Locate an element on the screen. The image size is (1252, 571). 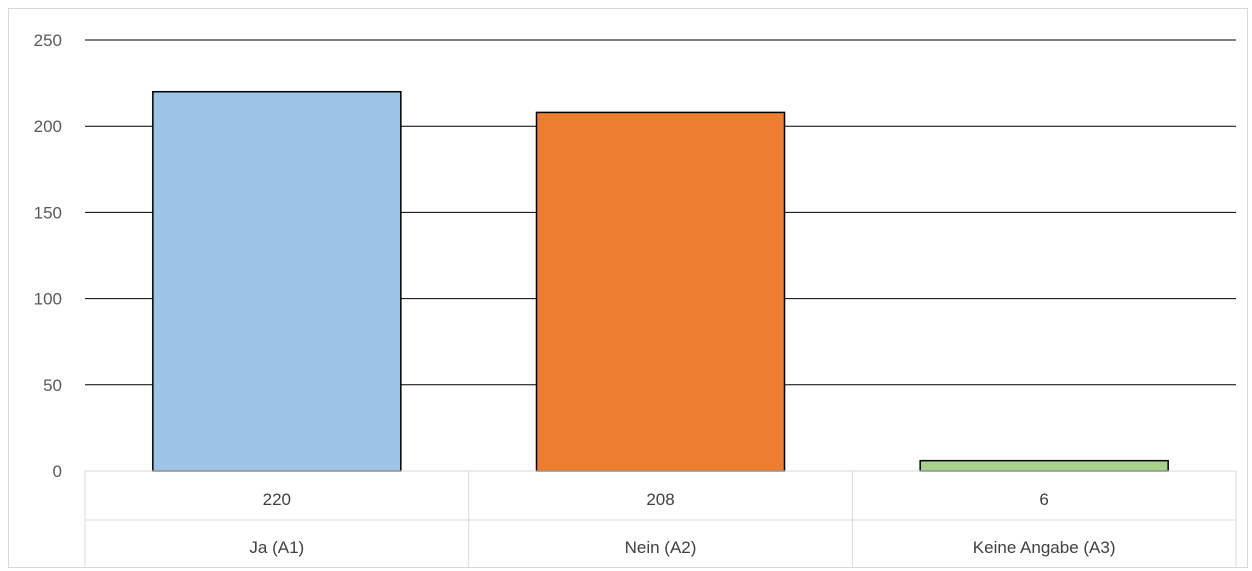
y-tick-label: 100 is located at coordinates (48, 299).